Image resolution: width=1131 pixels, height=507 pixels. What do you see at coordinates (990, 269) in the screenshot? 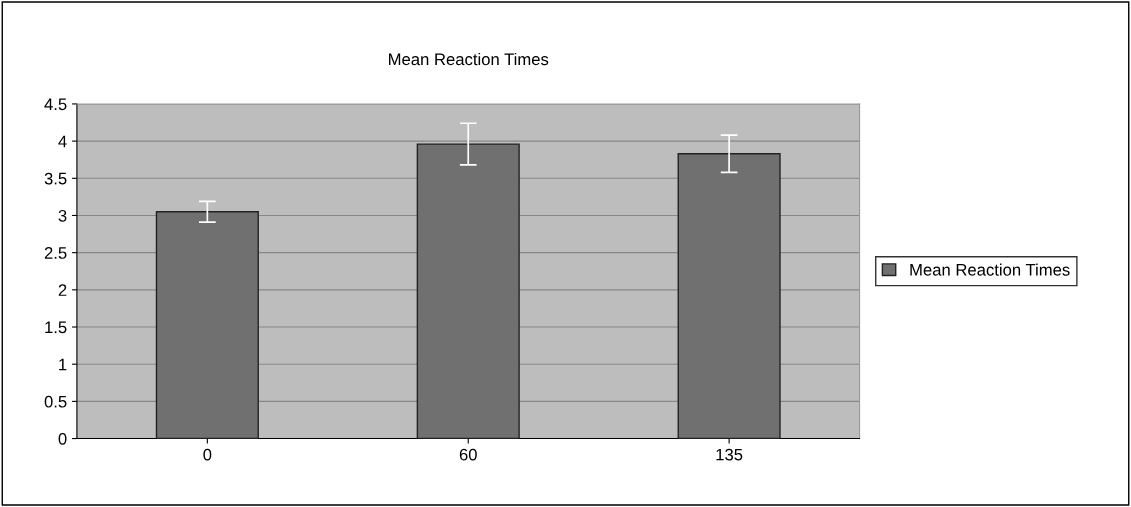
I see `legend-label: Mean Reaction Times` at bounding box center [990, 269].